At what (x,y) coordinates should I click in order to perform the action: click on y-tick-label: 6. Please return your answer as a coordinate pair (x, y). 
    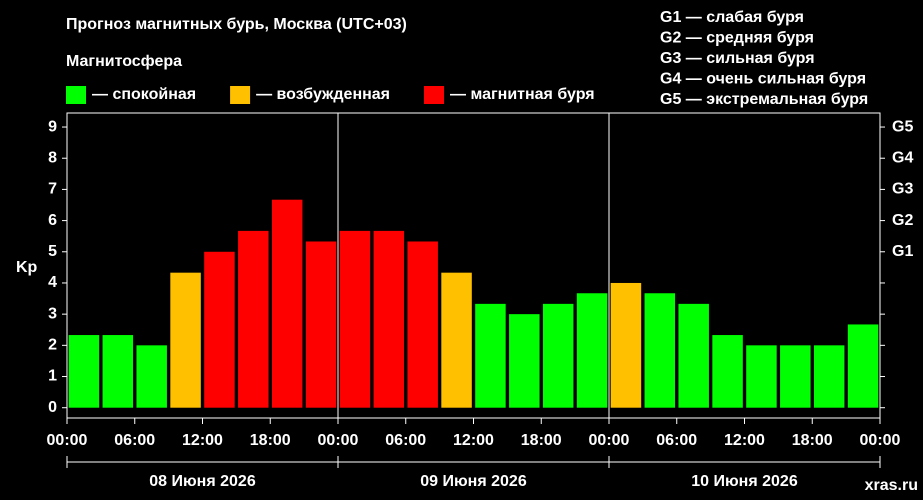
    Looking at the image, I should click on (52, 220).